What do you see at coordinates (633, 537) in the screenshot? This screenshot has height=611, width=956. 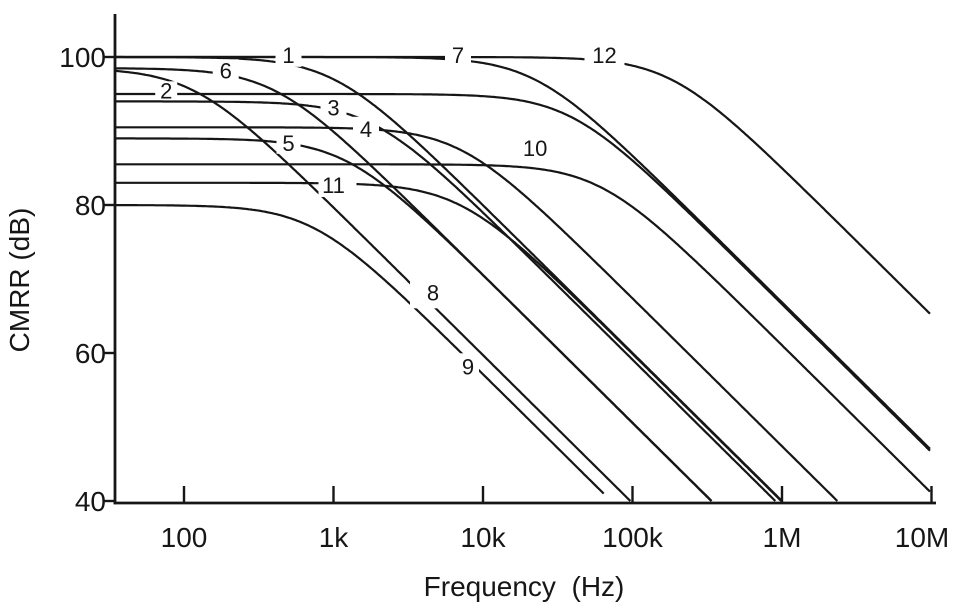 I see `x-tick-label-100k: 100k` at bounding box center [633, 537].